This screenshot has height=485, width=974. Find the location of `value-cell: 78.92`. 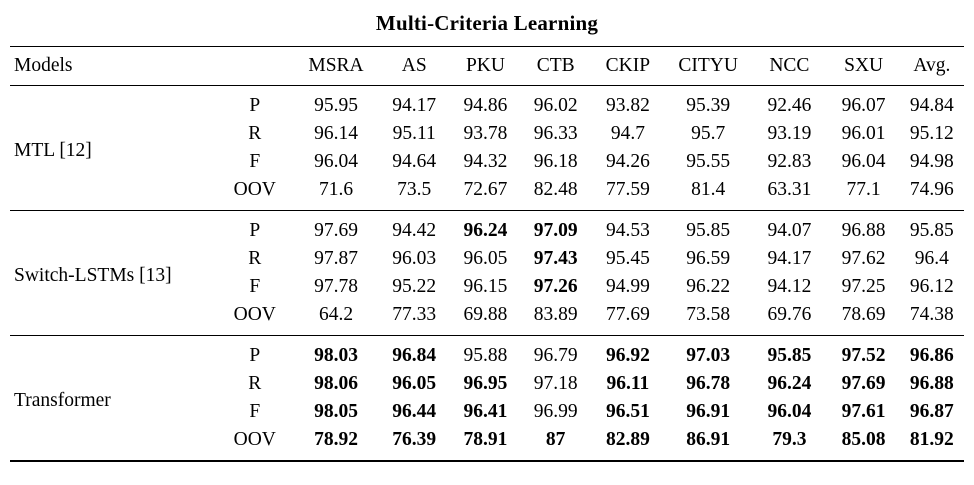

value-cell: 78.92 is located at coordinates (336, 439).